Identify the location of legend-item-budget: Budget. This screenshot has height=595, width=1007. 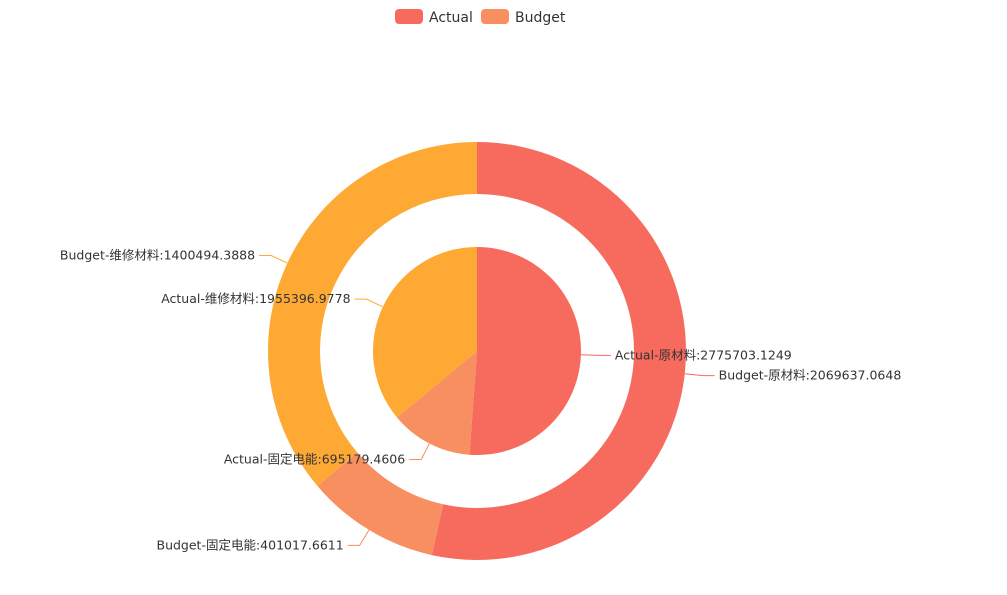
(523, 17).